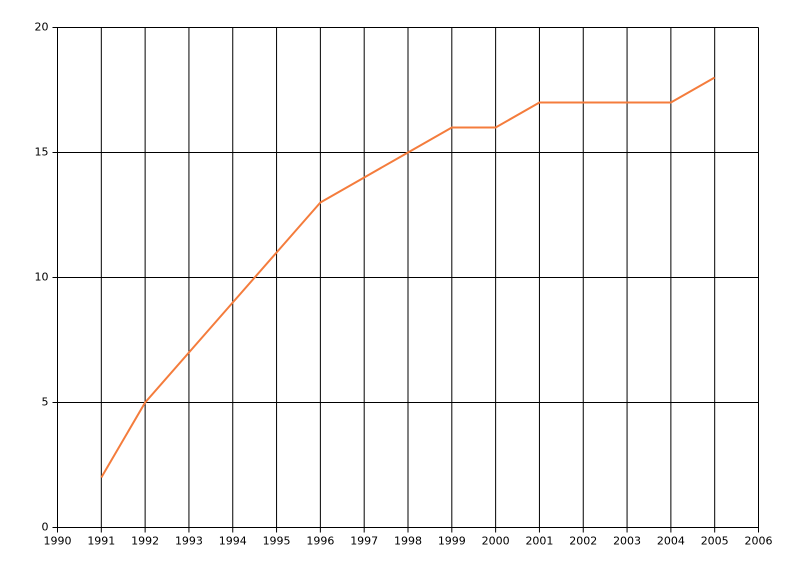  What do you see at coordinates (101, 541) in the screenshot?
I see `x-tick-label: 1991` at bounding box center [101, 541].